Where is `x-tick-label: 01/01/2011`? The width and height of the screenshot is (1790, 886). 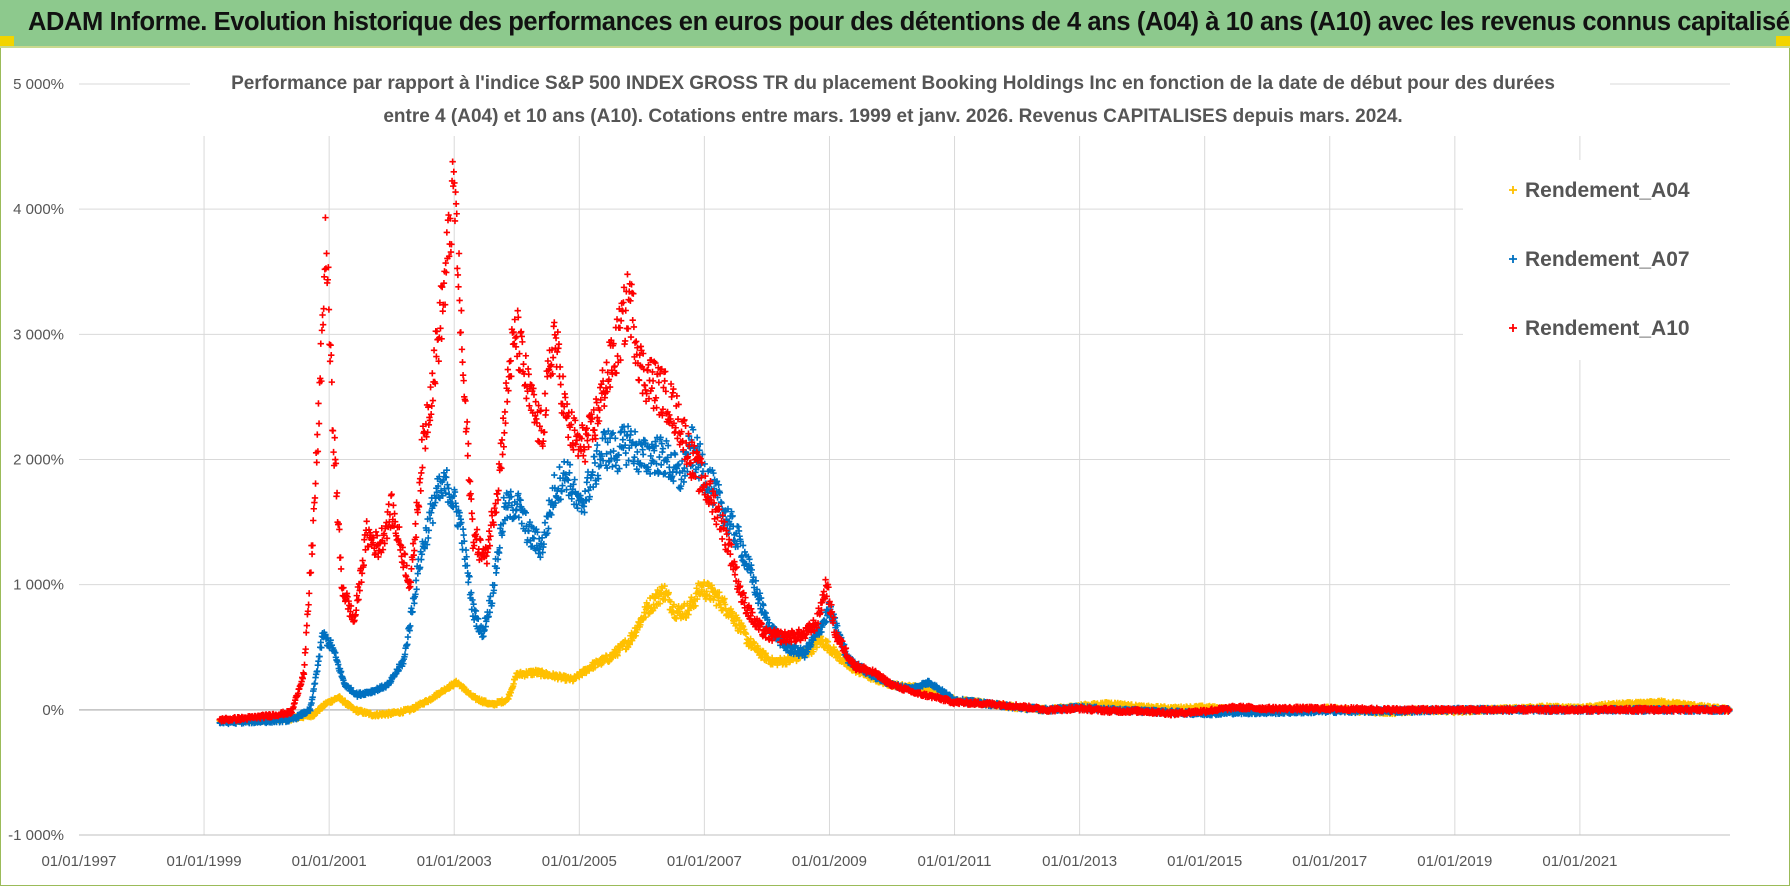
x-tick-label: 01/01/2011 is located at coordinates (955, 861).